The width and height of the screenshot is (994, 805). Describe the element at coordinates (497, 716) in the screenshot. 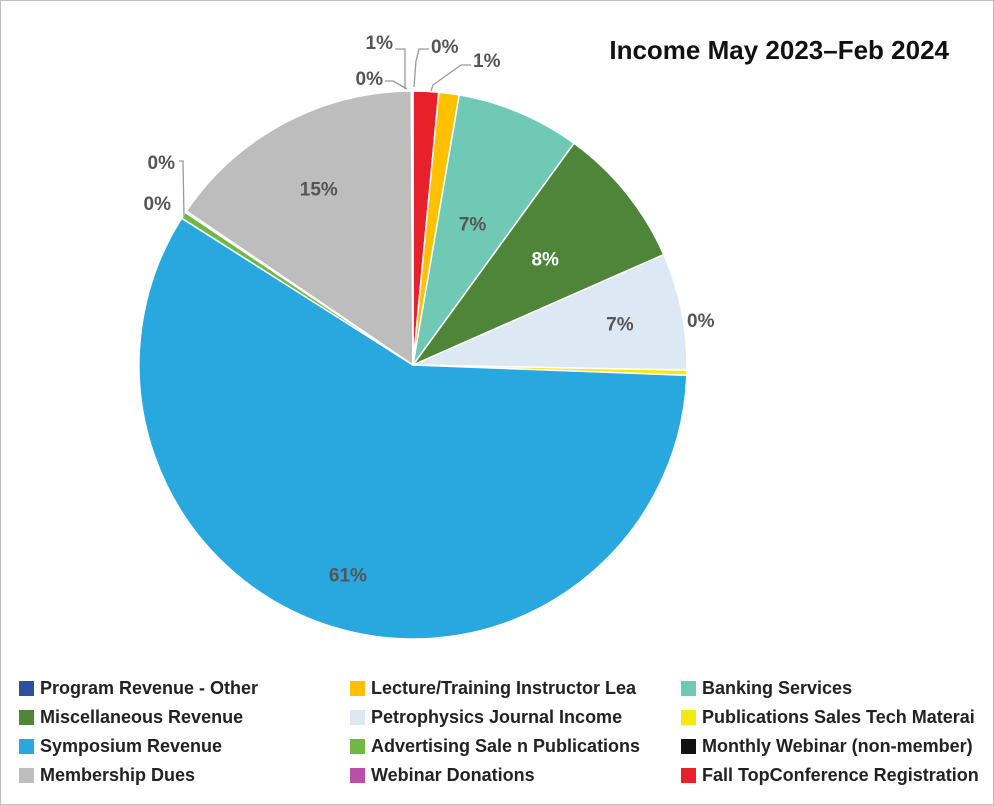

I see `legend-label: Petrophysics Journal Income` at that location.